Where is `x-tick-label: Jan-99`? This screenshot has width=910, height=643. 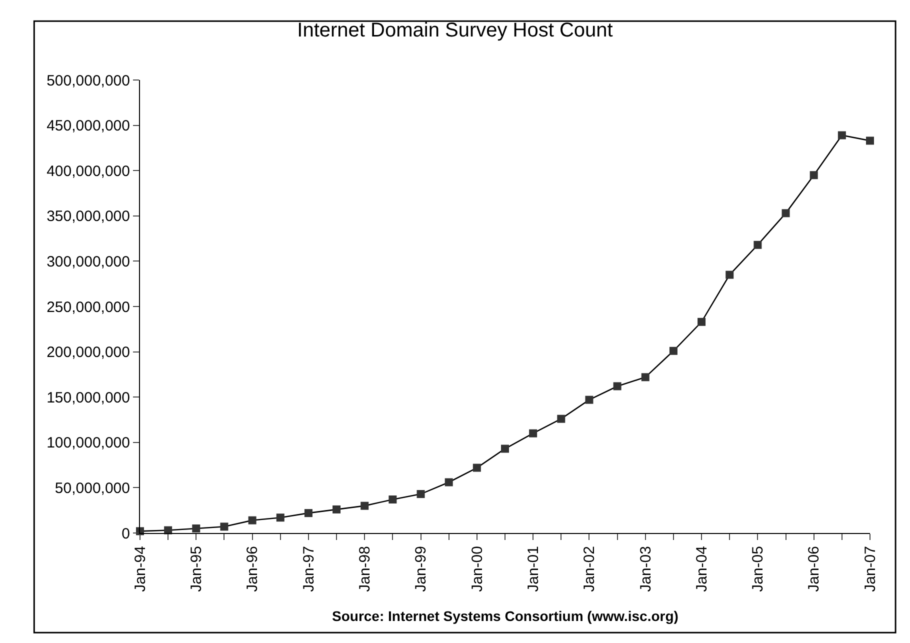
x-tick-label: Jan-99 is located at coordinates (421, 569).